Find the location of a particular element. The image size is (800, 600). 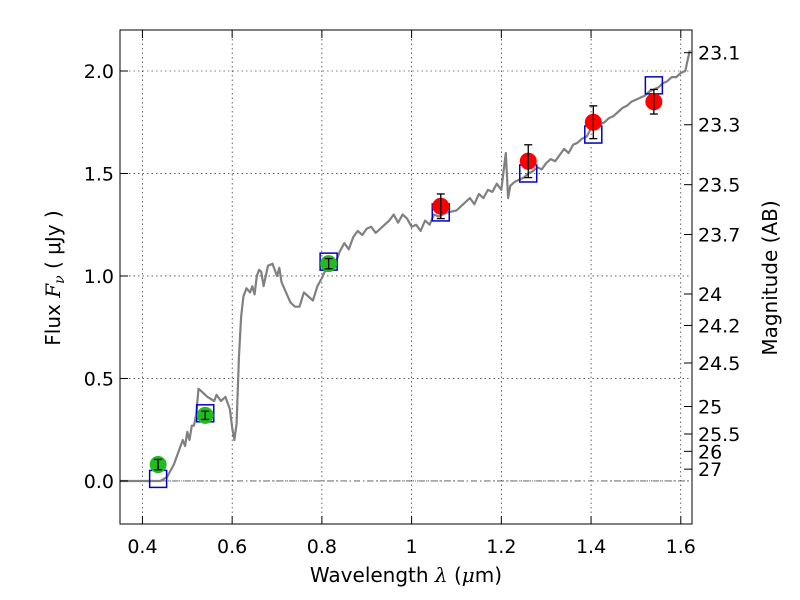

right-axis-label: Magnitude (AB) is located at coordinates (770, 277).